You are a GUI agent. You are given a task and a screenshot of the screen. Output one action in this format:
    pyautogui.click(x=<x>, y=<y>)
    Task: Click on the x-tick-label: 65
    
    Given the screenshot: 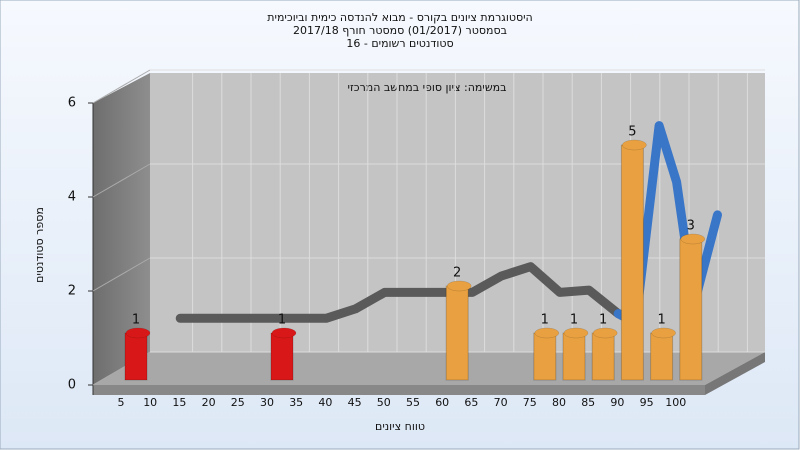 What is the action you would take?
    pyautogui.click(x=471, y=402)
    